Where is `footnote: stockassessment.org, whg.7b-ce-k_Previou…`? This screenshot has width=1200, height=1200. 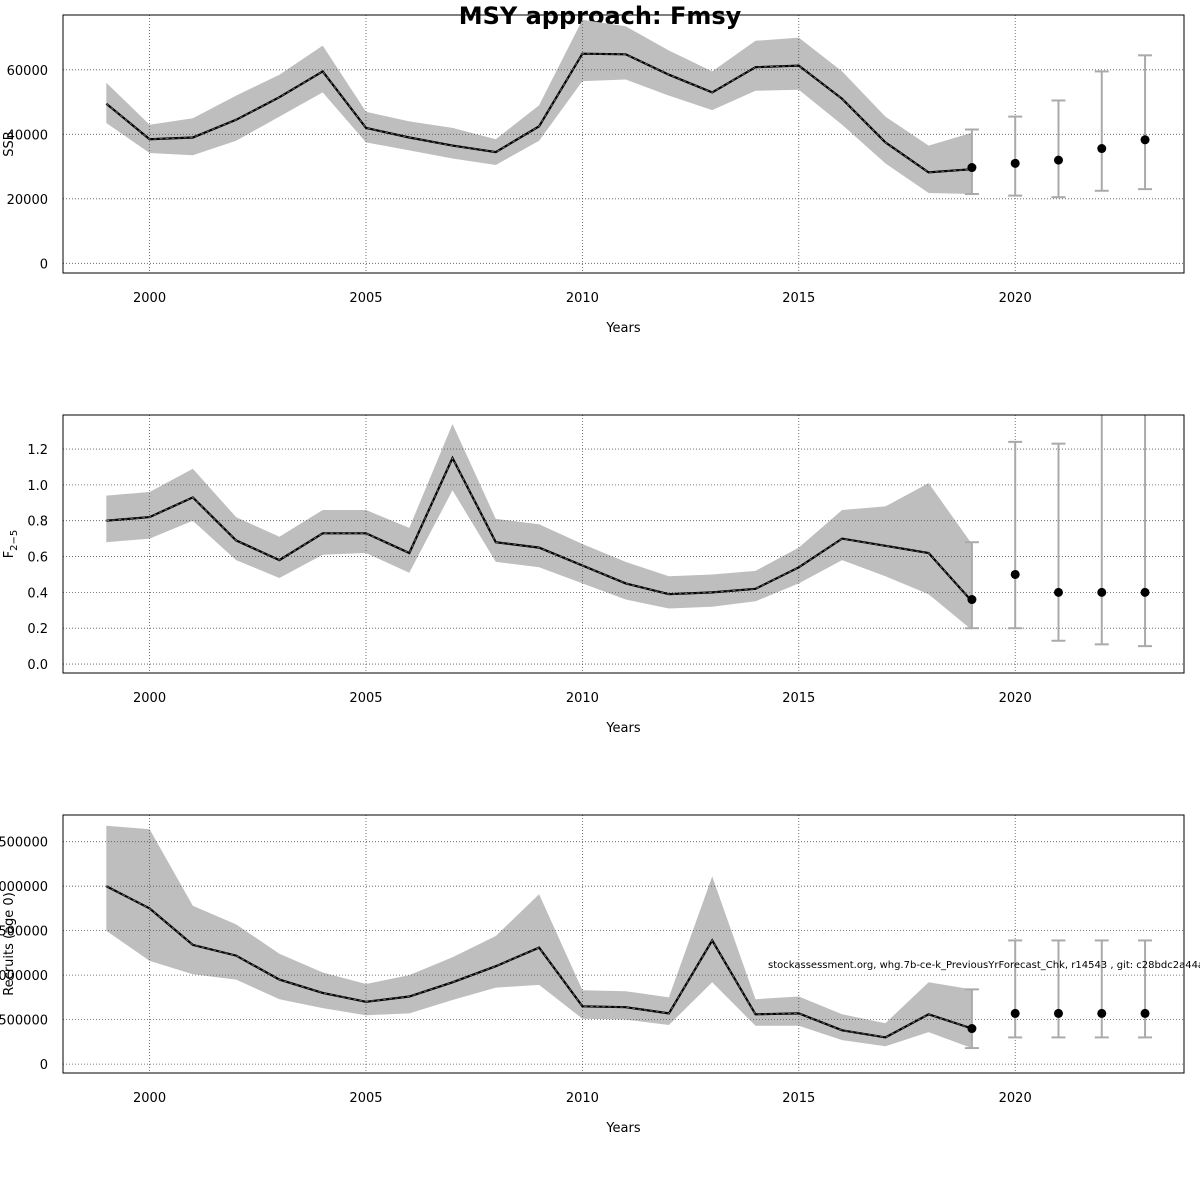
footnote: stockassessment.org, whg.7b-ce-k_Previou… is located at coordinates (984, 965).